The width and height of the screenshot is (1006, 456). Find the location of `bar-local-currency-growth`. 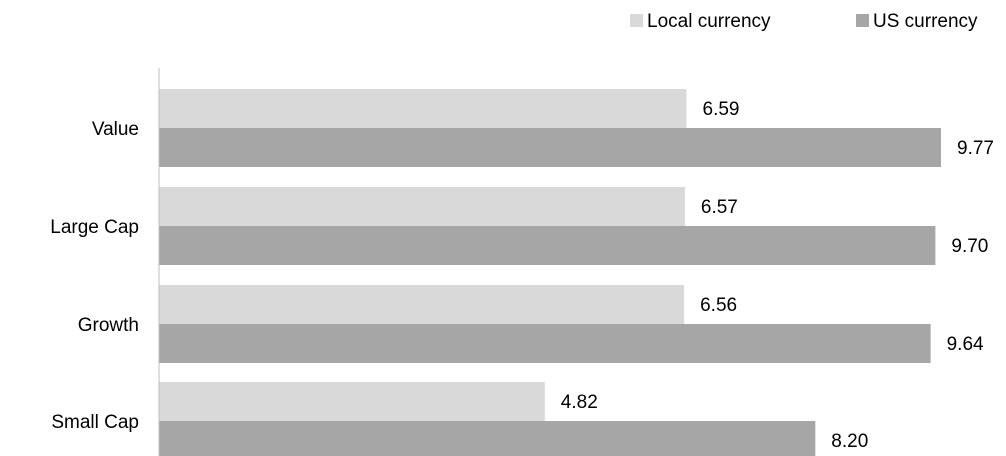

bar-local-currency-growth is located at coordinates (422, 304).